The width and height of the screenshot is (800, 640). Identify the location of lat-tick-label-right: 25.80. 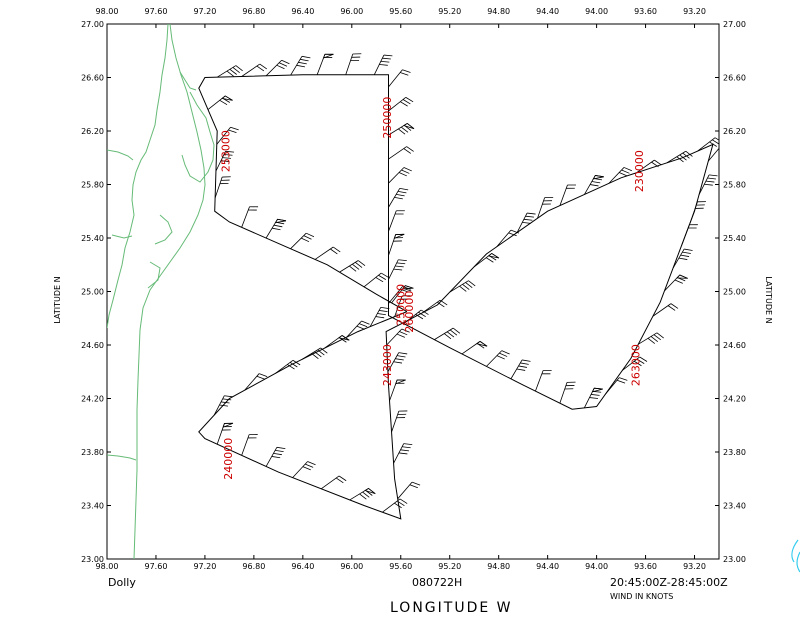
(734, 185).